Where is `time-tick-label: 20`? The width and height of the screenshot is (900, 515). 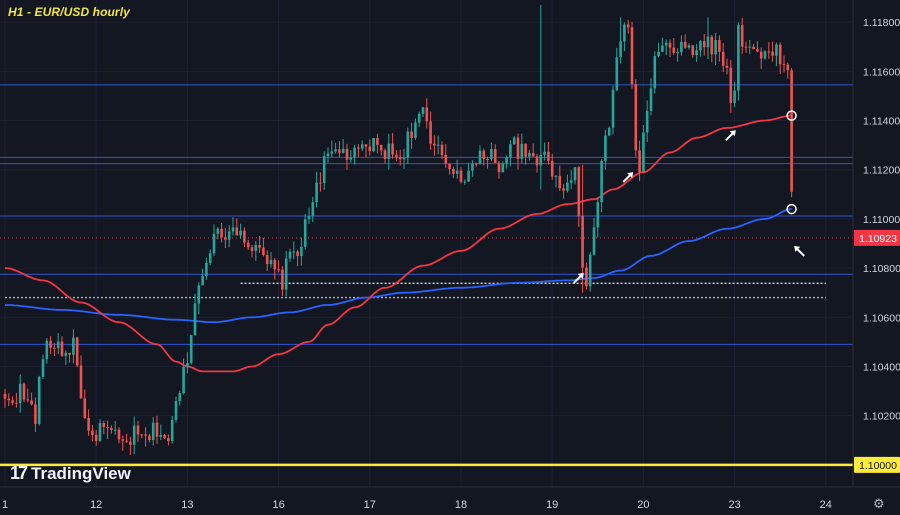
time-tick-label: 20 is located at coordinates (643, 505).